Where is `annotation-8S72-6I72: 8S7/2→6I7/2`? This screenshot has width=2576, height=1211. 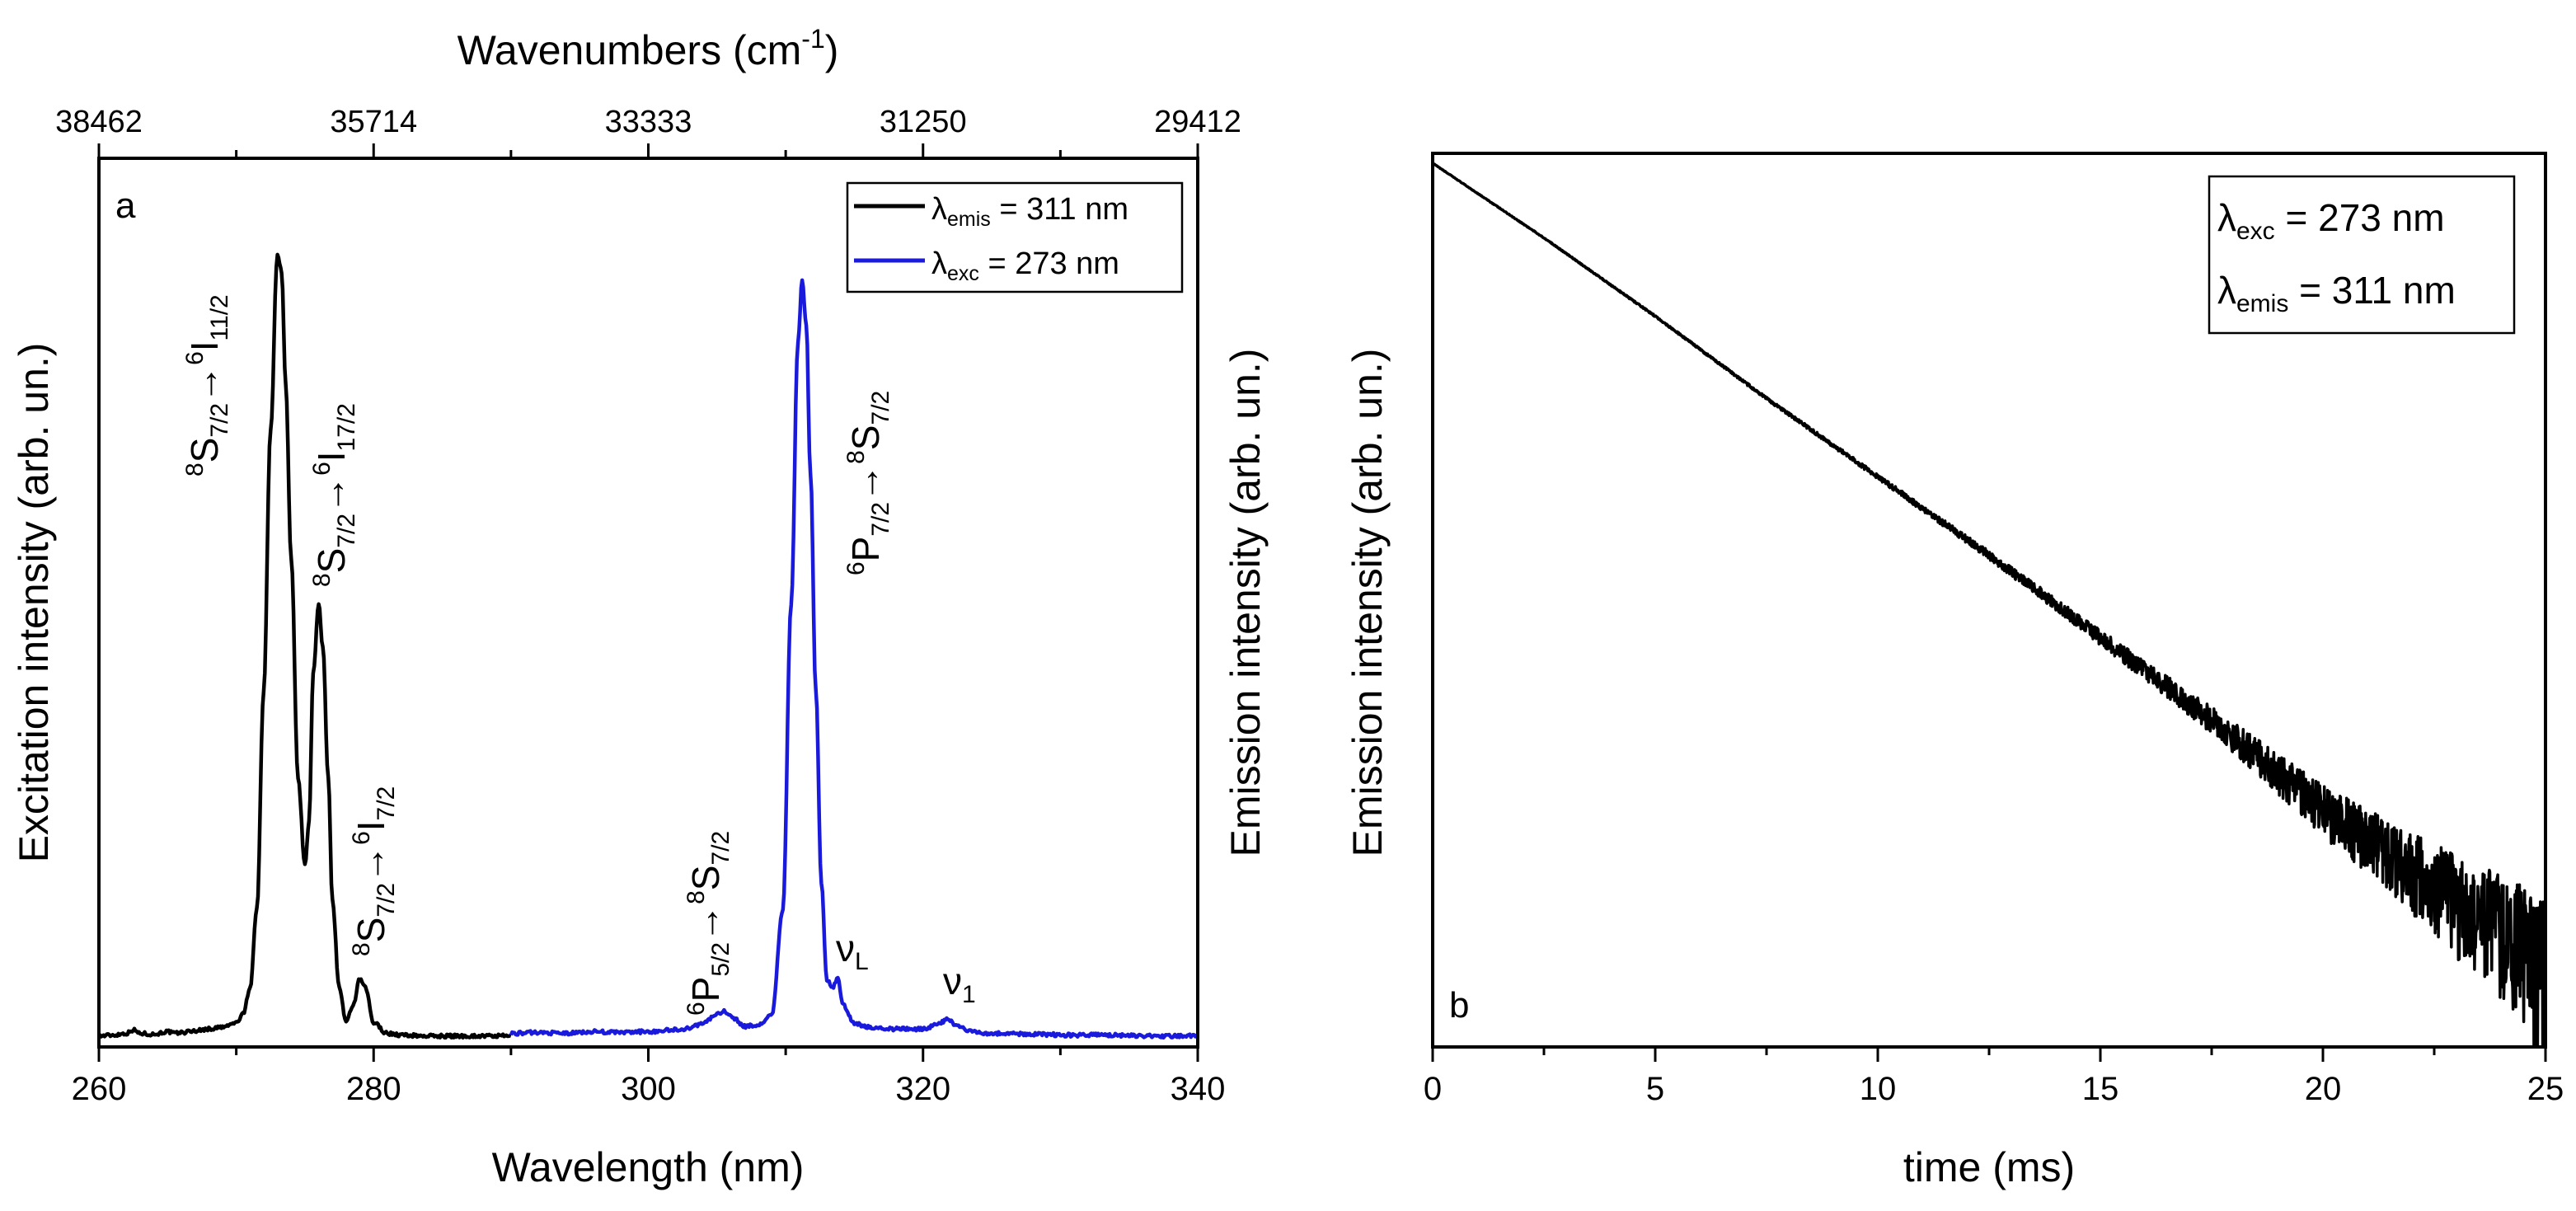 annotation-8S72-6I72: 8S7/2→6I7/2 is located at coordinates (374, 871).